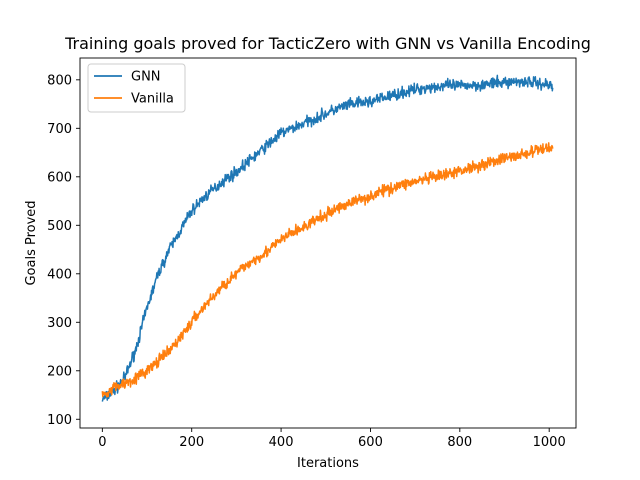 Image resolution: width=640 pixels, height=480 pixels. I want to click on legend-label-vanilla: Vanilla, so click(152, 99).